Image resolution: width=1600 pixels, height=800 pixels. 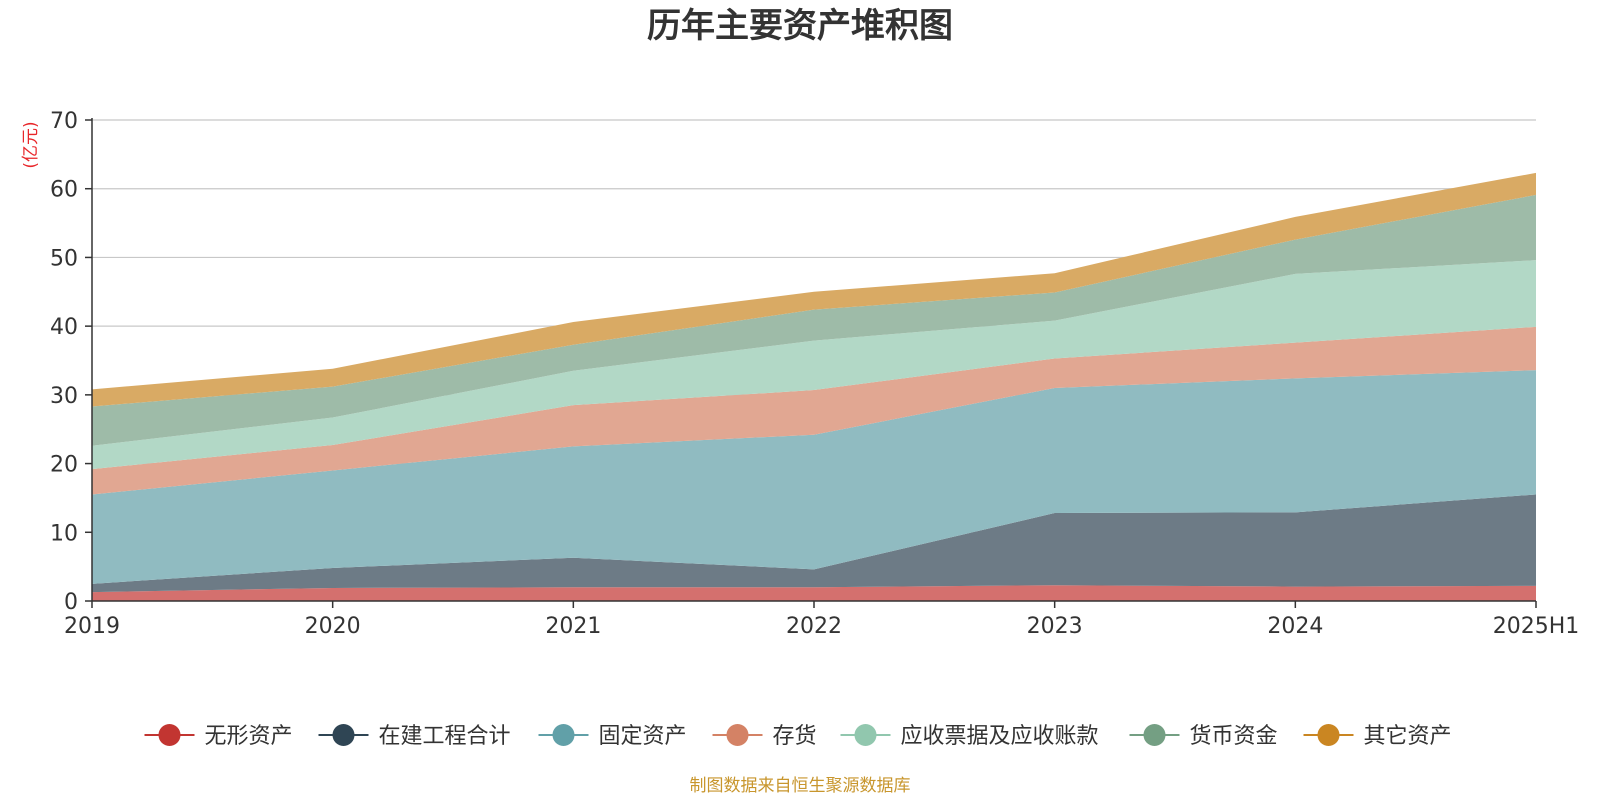 I want to click on legend-item-4: 存货, so click(x=764, y=736).